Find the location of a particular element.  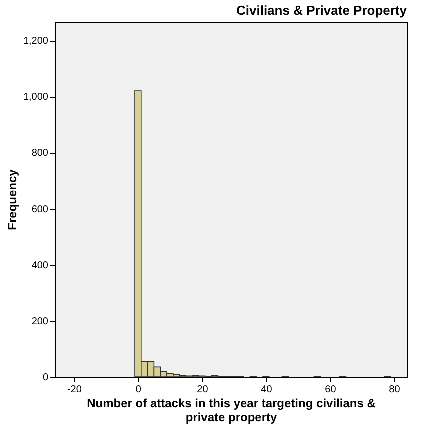

y-tick-label: 600 is located at coordinates (40, 210).